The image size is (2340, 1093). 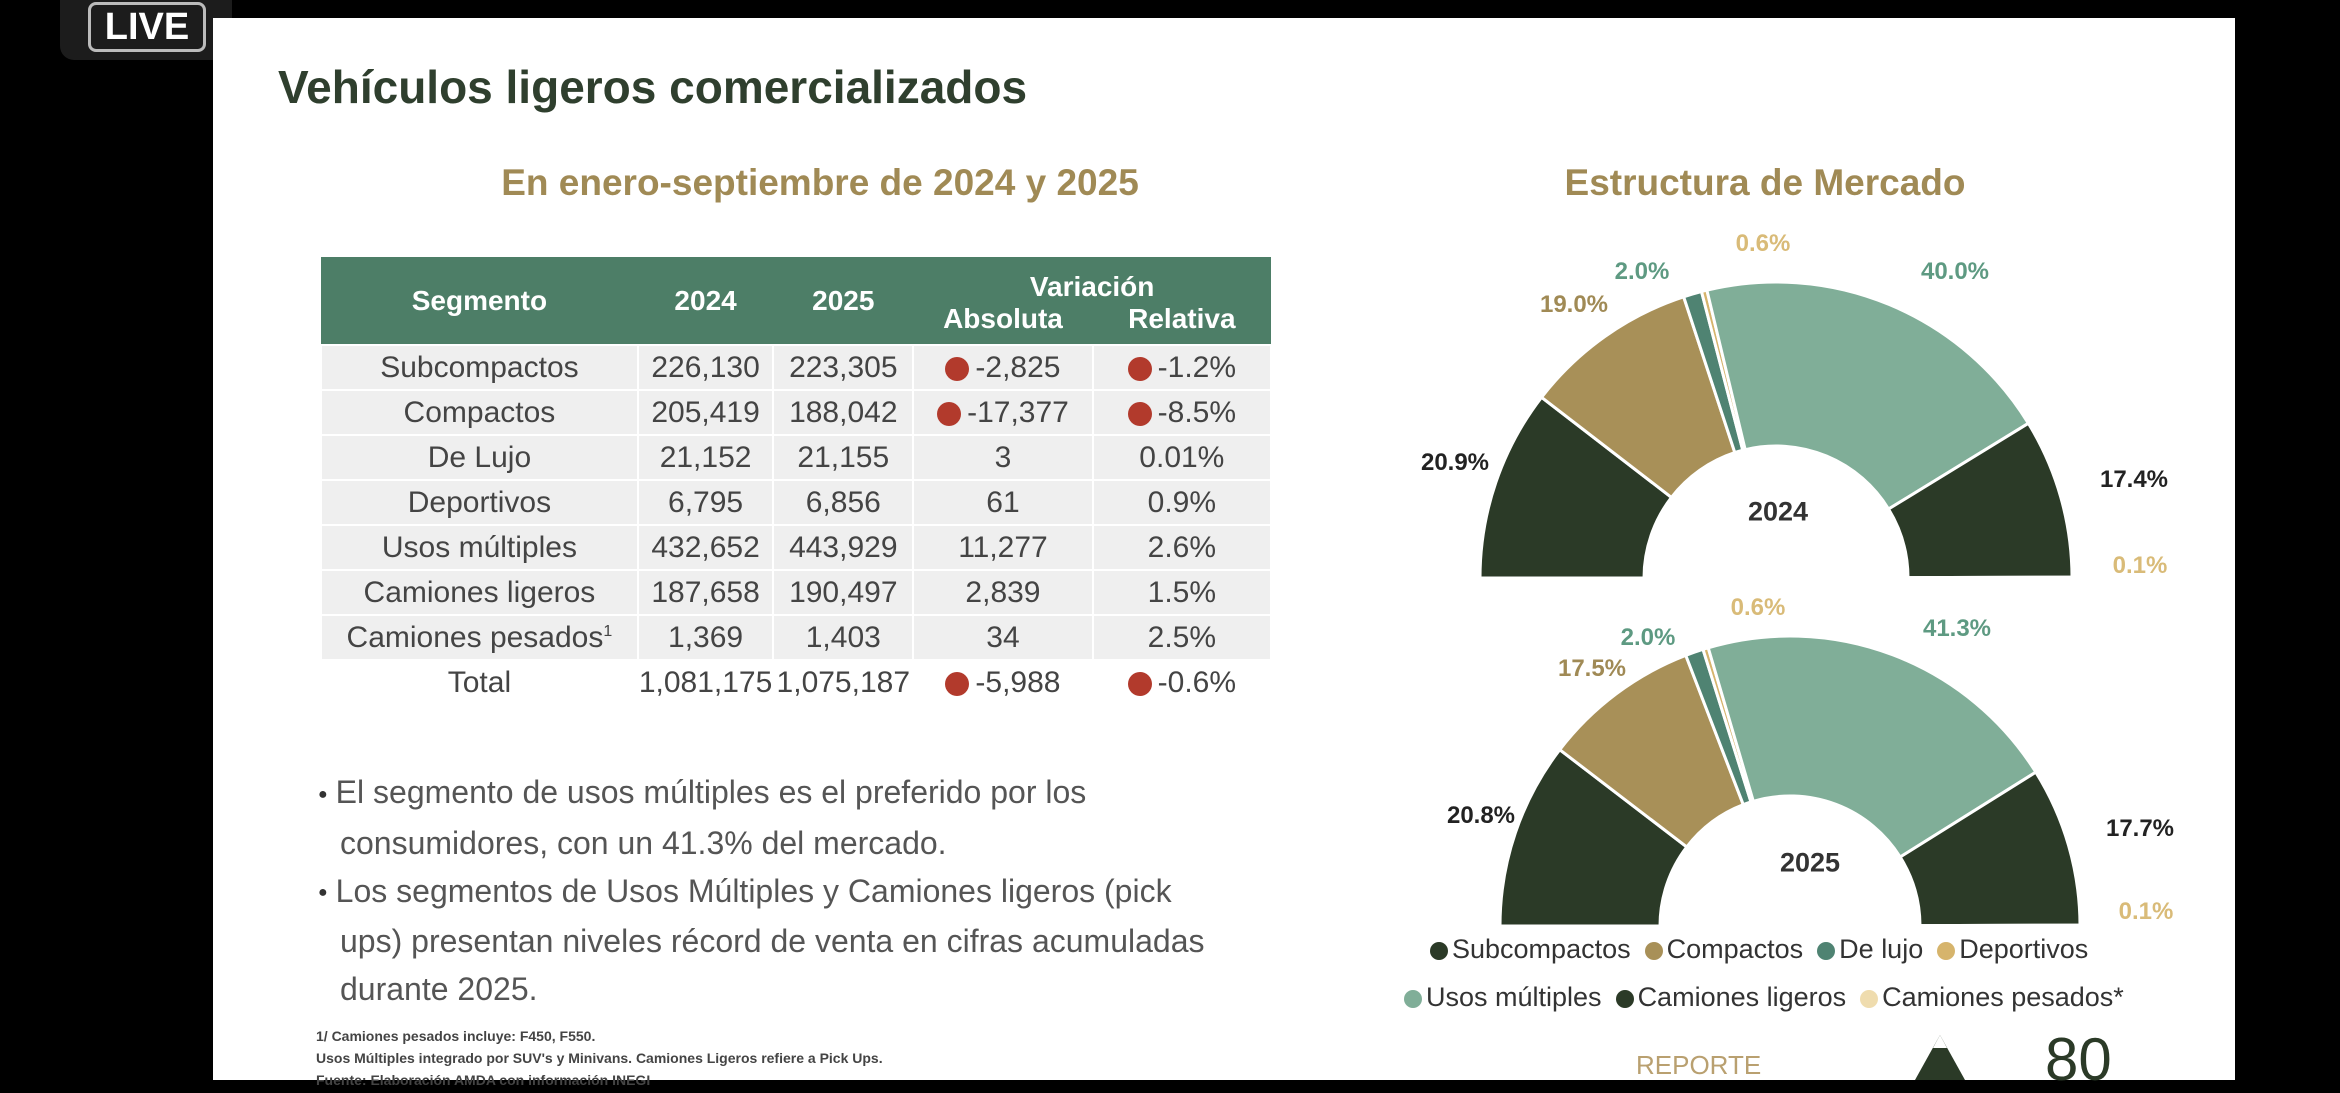 What do you see at coordinates (456, 1036) in the screenshot?
I see `footnote: 1/ Camiones pesados incluye: F450, F550.` at bounding box center [456, 1036].